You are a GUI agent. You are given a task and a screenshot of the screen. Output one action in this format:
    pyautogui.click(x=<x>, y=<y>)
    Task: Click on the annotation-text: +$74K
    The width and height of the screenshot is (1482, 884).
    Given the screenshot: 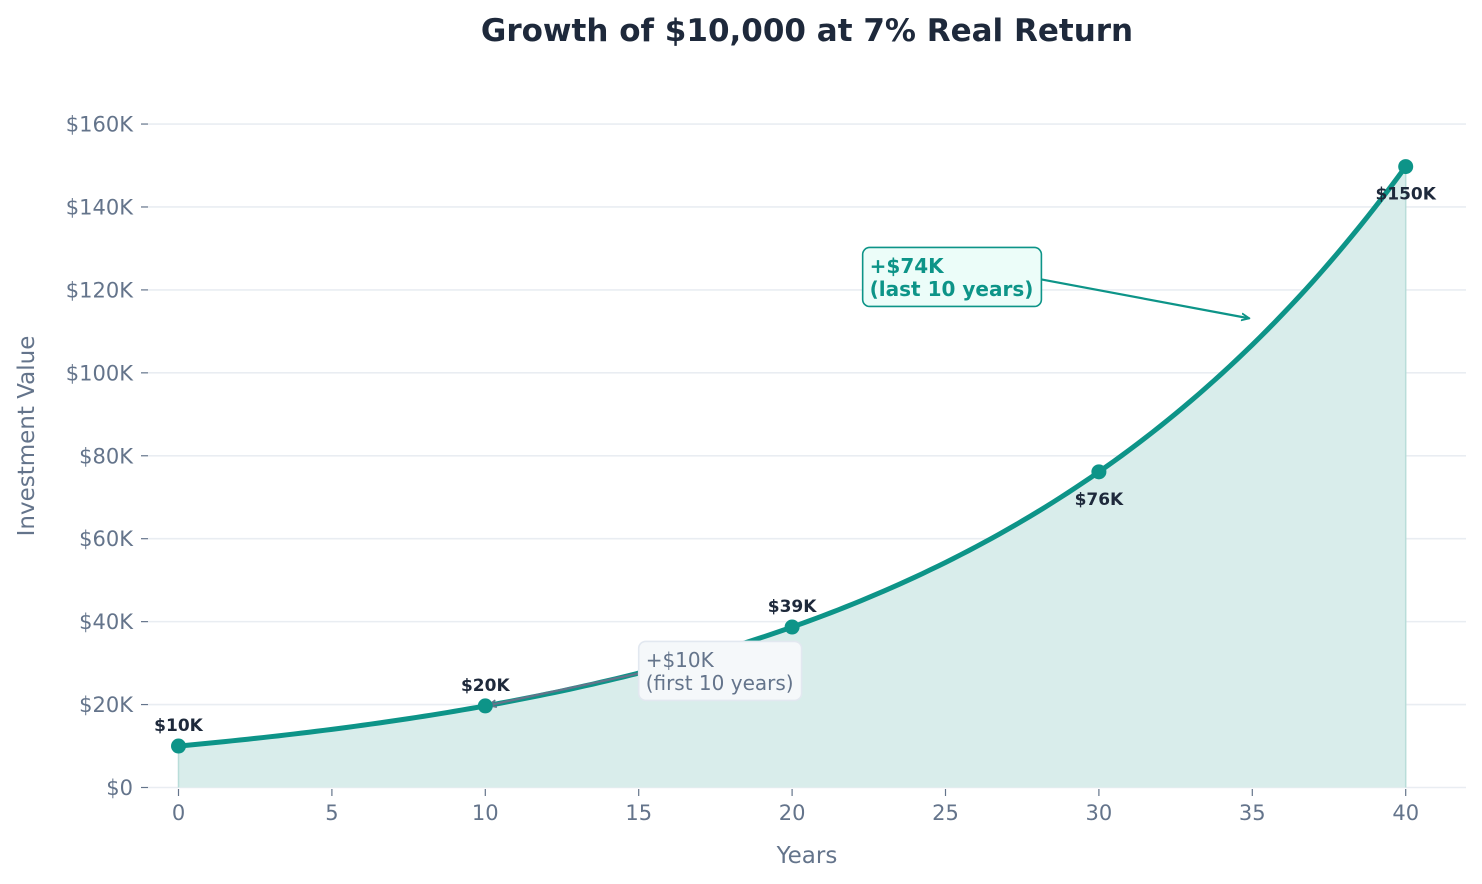 What is the action you would take?
    pyautogui.click(x=908, y=266)
    